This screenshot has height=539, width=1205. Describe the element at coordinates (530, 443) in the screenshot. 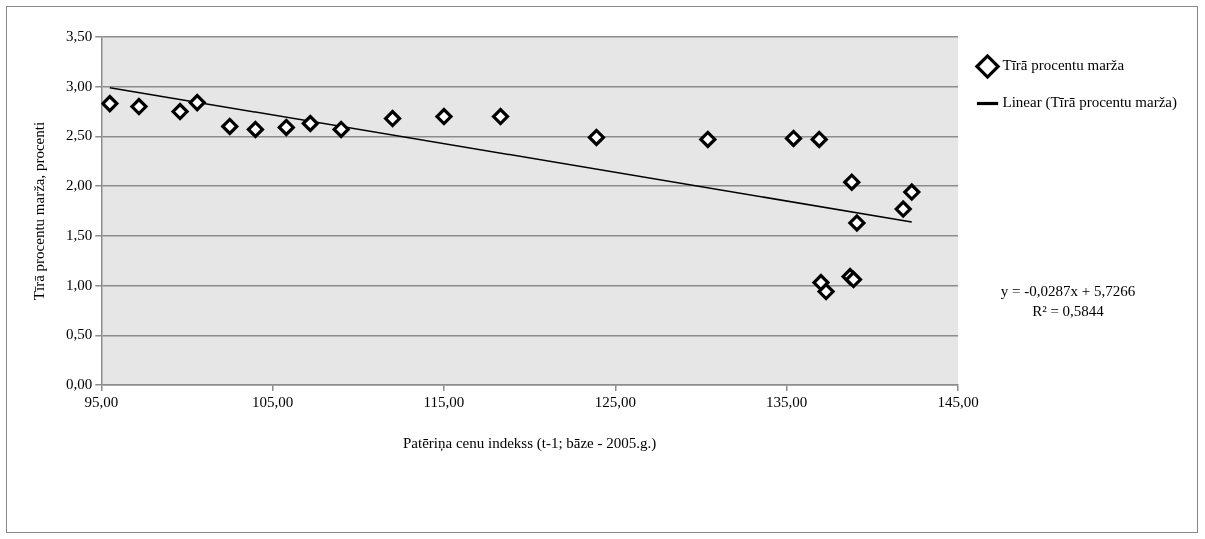

I see `x-axis-title: Patēriņa cenu indekss (t-1; bāze - 2005.g.)` at that location.